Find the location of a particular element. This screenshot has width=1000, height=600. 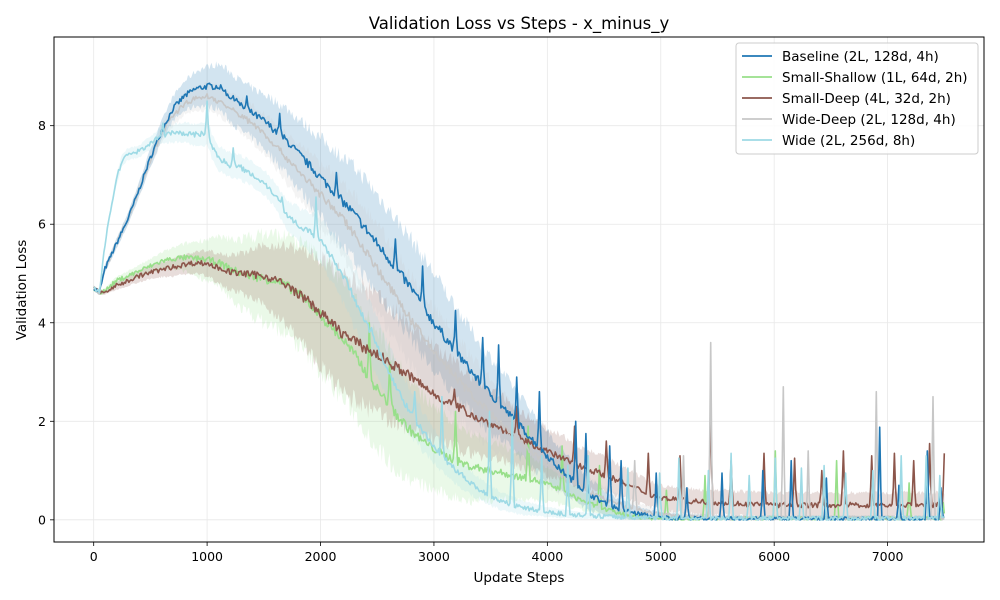

y-tick-label: 0 is located at coordinates (42, 519).